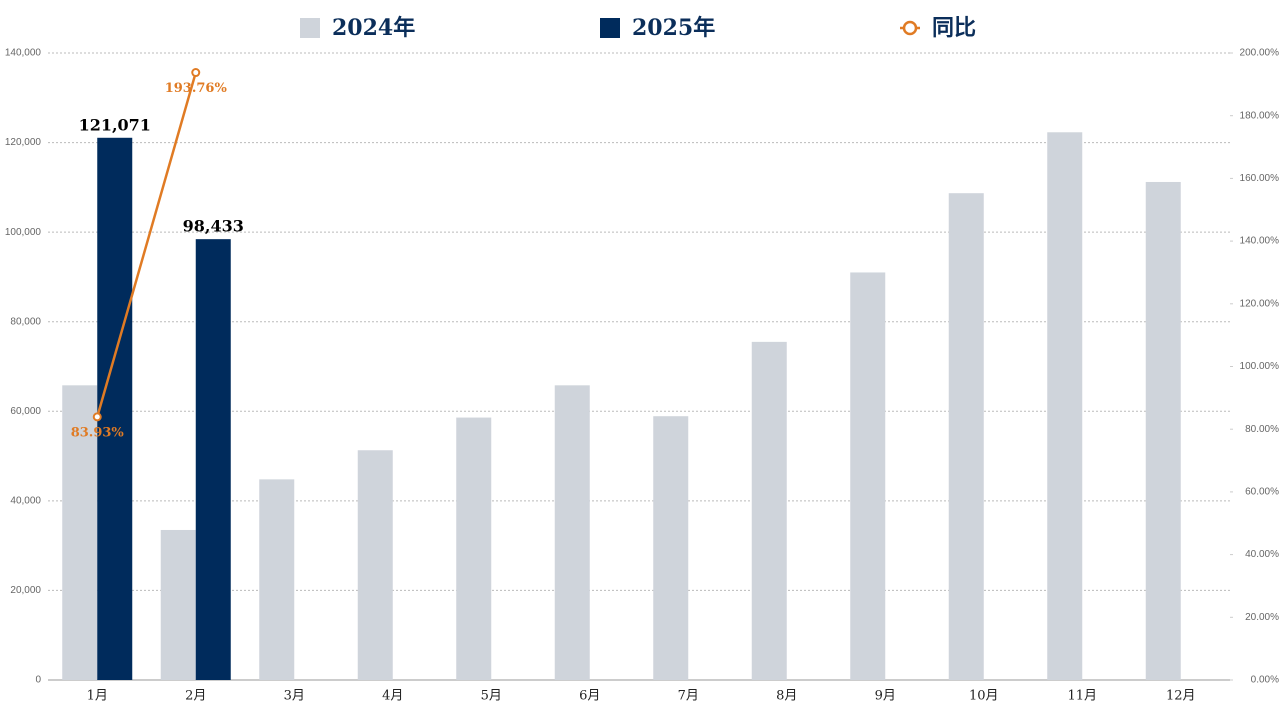 The image size is (1280, 720). Describe the element at coordinates (984, 696) in the screenshot. I see `x-tick-label: 10月` at that location.